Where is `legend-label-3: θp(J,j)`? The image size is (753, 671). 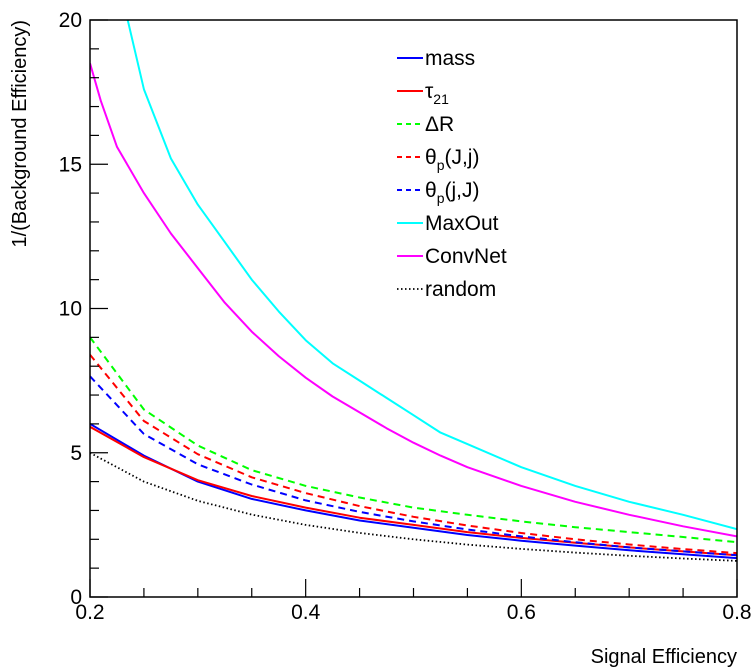 legend-label-3: θp(J,j) is located at coordinates (452, 159).